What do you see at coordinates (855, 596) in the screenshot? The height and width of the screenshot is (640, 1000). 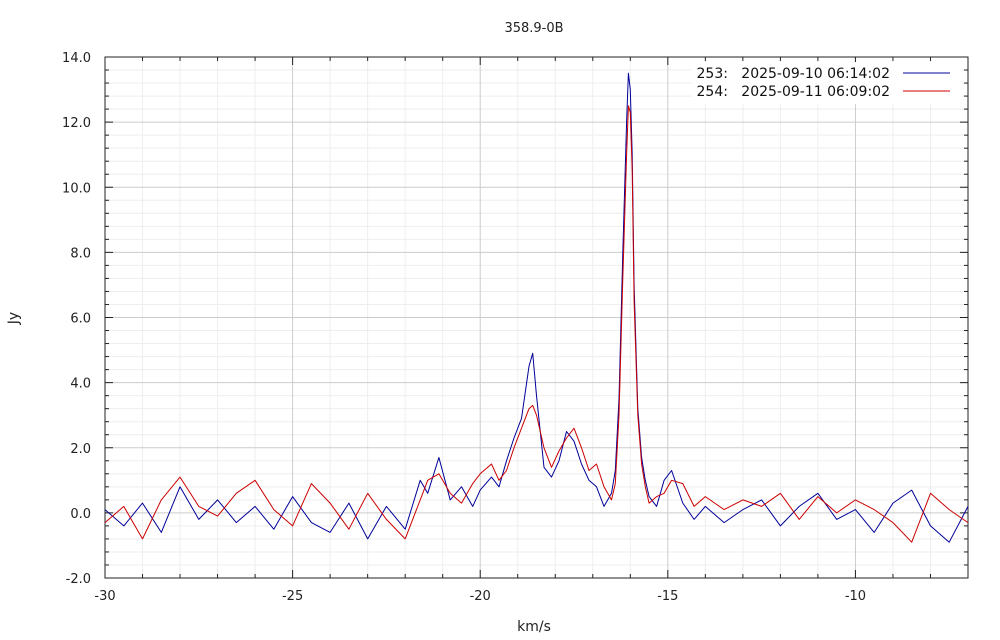 I see `x-tick-label: -10` at bounding box center [855, 596].